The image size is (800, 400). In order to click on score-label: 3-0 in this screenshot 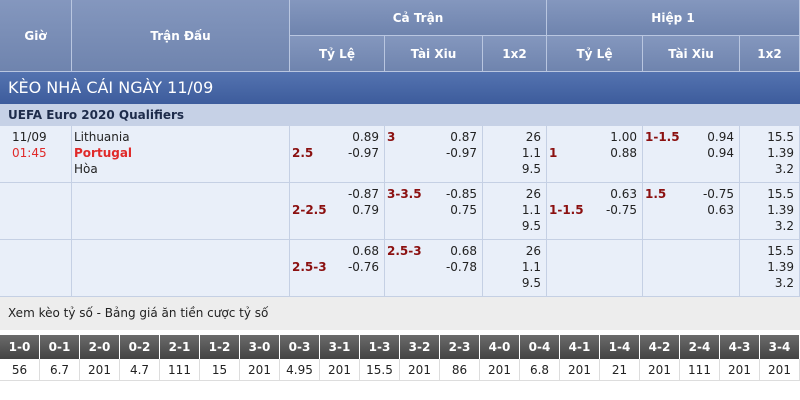, I will do `click(260, 347)`.